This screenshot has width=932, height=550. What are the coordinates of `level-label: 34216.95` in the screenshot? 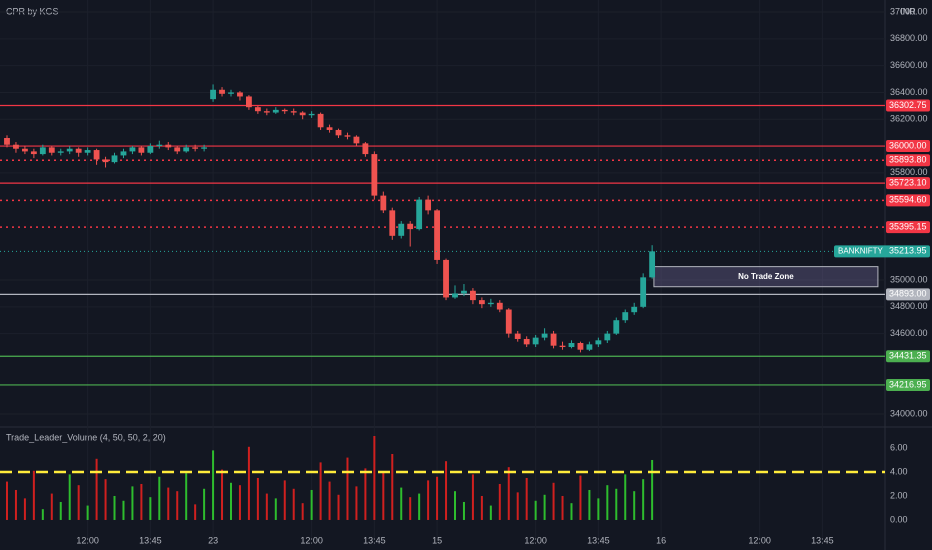 It's located at (908, 384).